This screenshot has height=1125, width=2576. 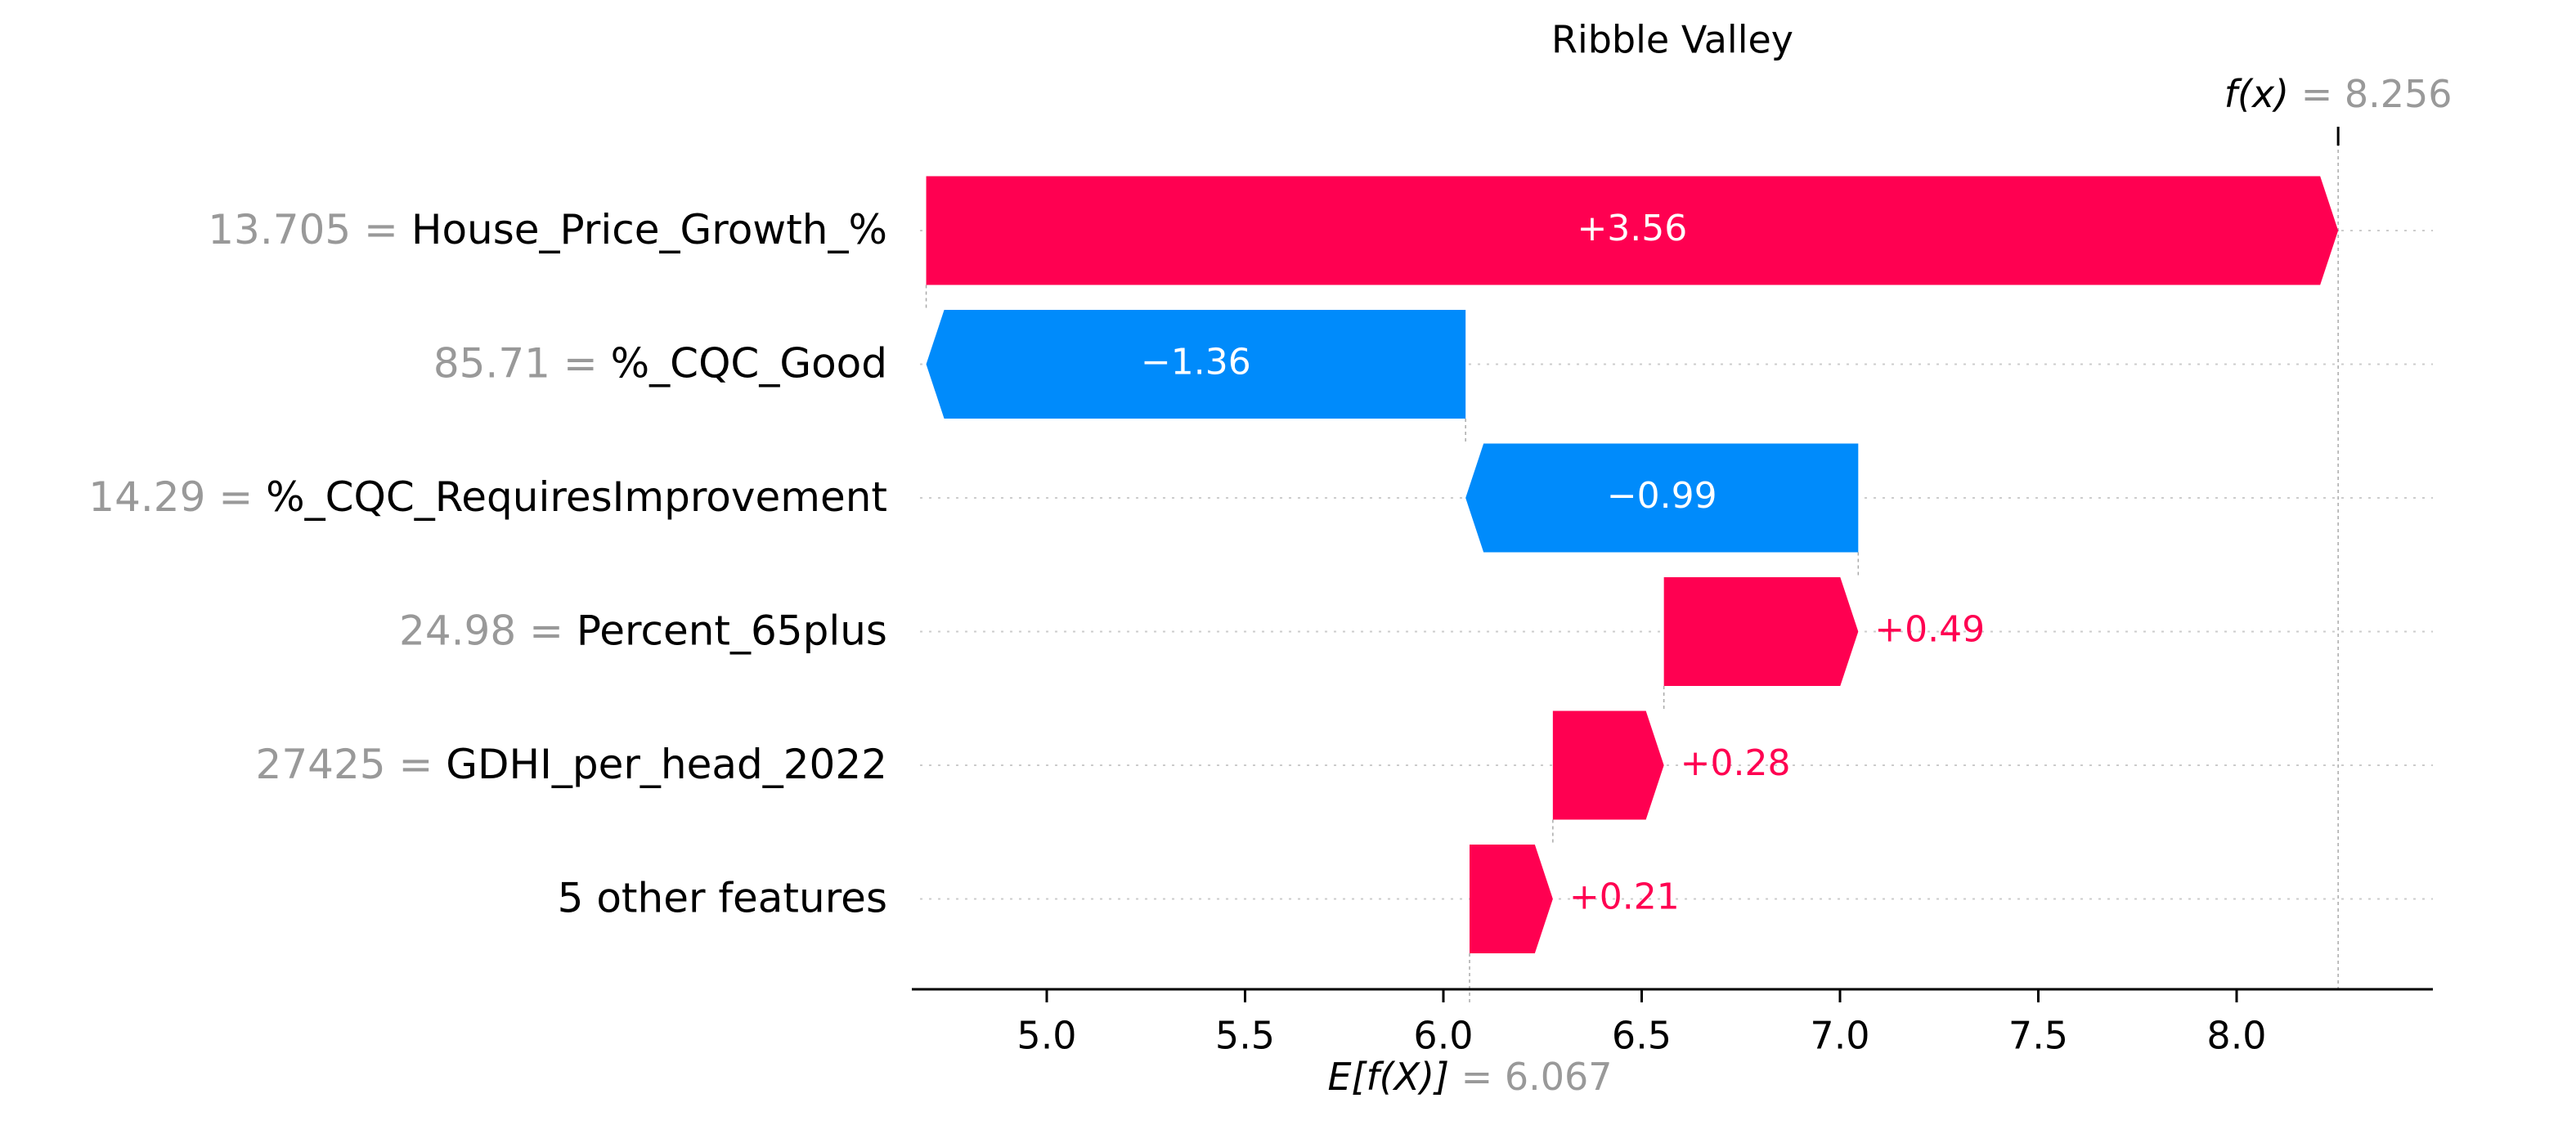 I want to click on base-value-name: E[f(X)], so click(x=1394, y=1077).